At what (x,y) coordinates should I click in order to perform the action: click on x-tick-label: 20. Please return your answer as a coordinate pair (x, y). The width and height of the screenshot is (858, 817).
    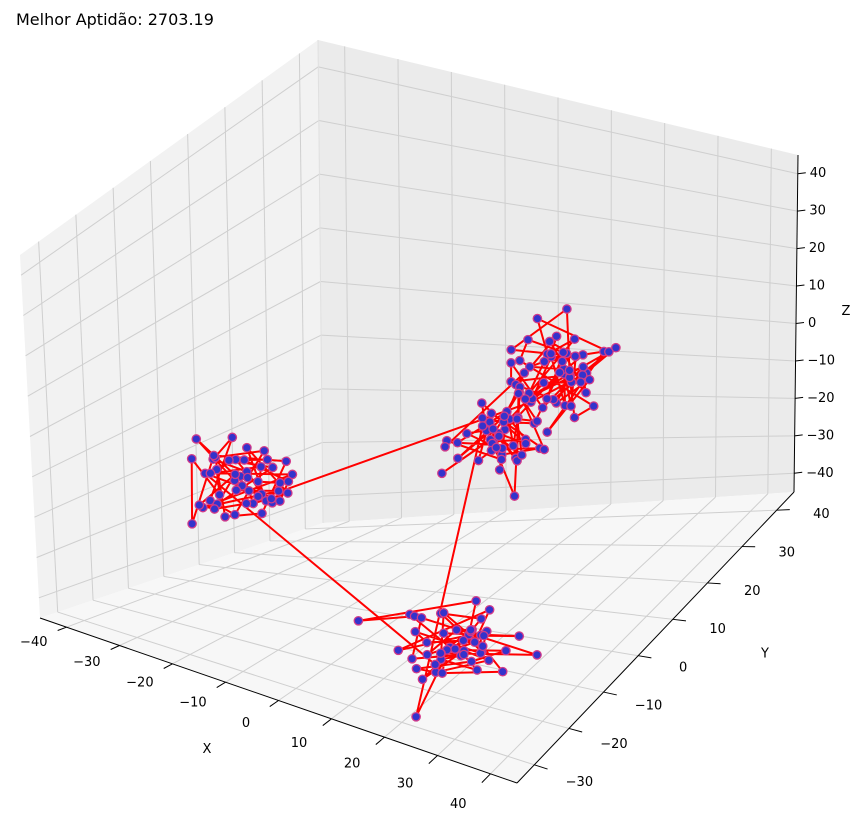
    Looking at the image, I should click on (352, 763).